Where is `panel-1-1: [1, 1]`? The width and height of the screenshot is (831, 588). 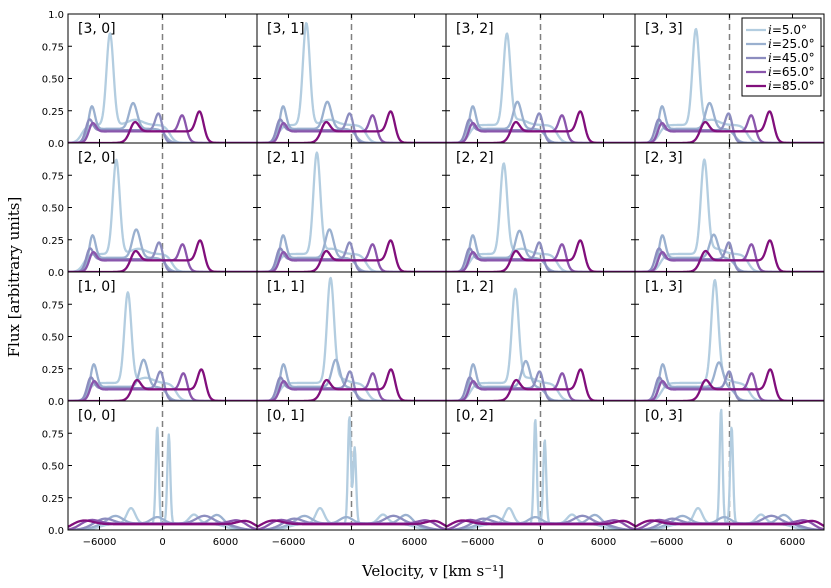 panel-1-1: [1, 1] is located at coordinates (351, 336).